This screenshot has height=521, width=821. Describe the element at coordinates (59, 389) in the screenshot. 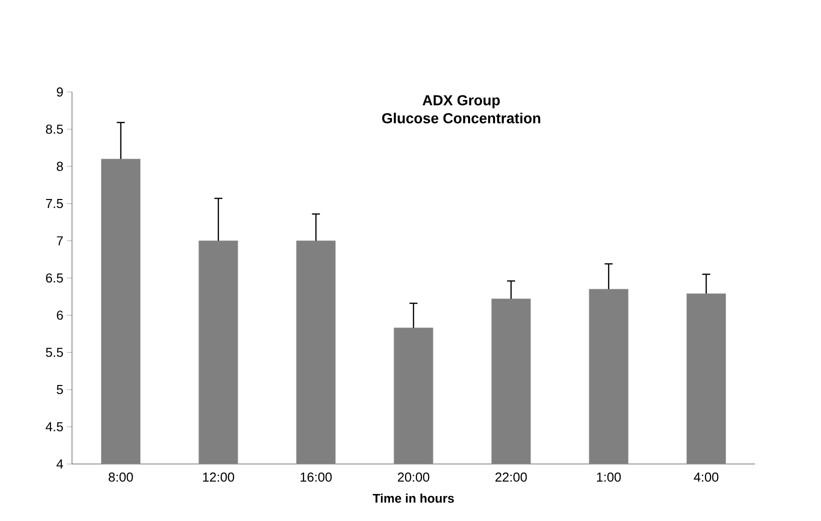

I see `y-tick-label: 5` at that location.